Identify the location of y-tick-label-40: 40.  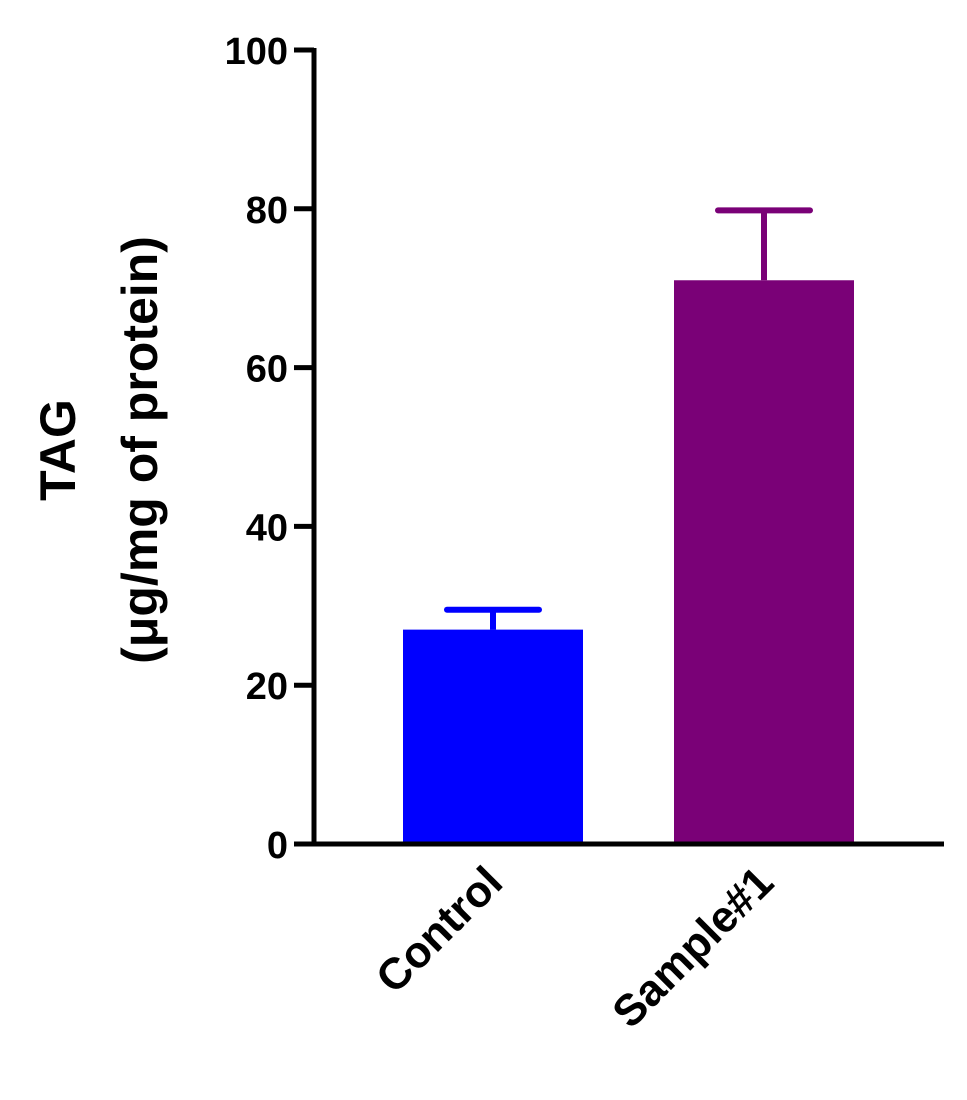
(267, 528).